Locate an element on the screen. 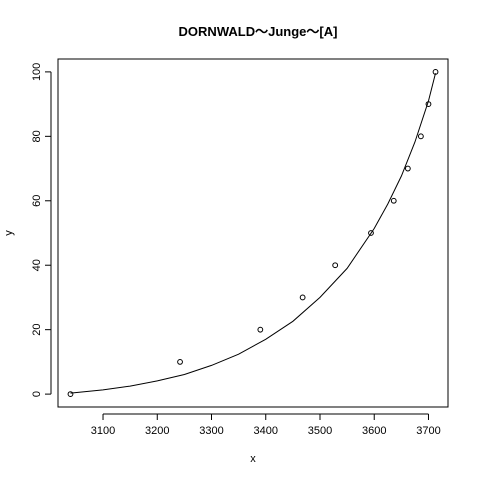 The height and width of the screenshot is (480, 480). y-tick-label: 60 is located at coordinates (37, 201).